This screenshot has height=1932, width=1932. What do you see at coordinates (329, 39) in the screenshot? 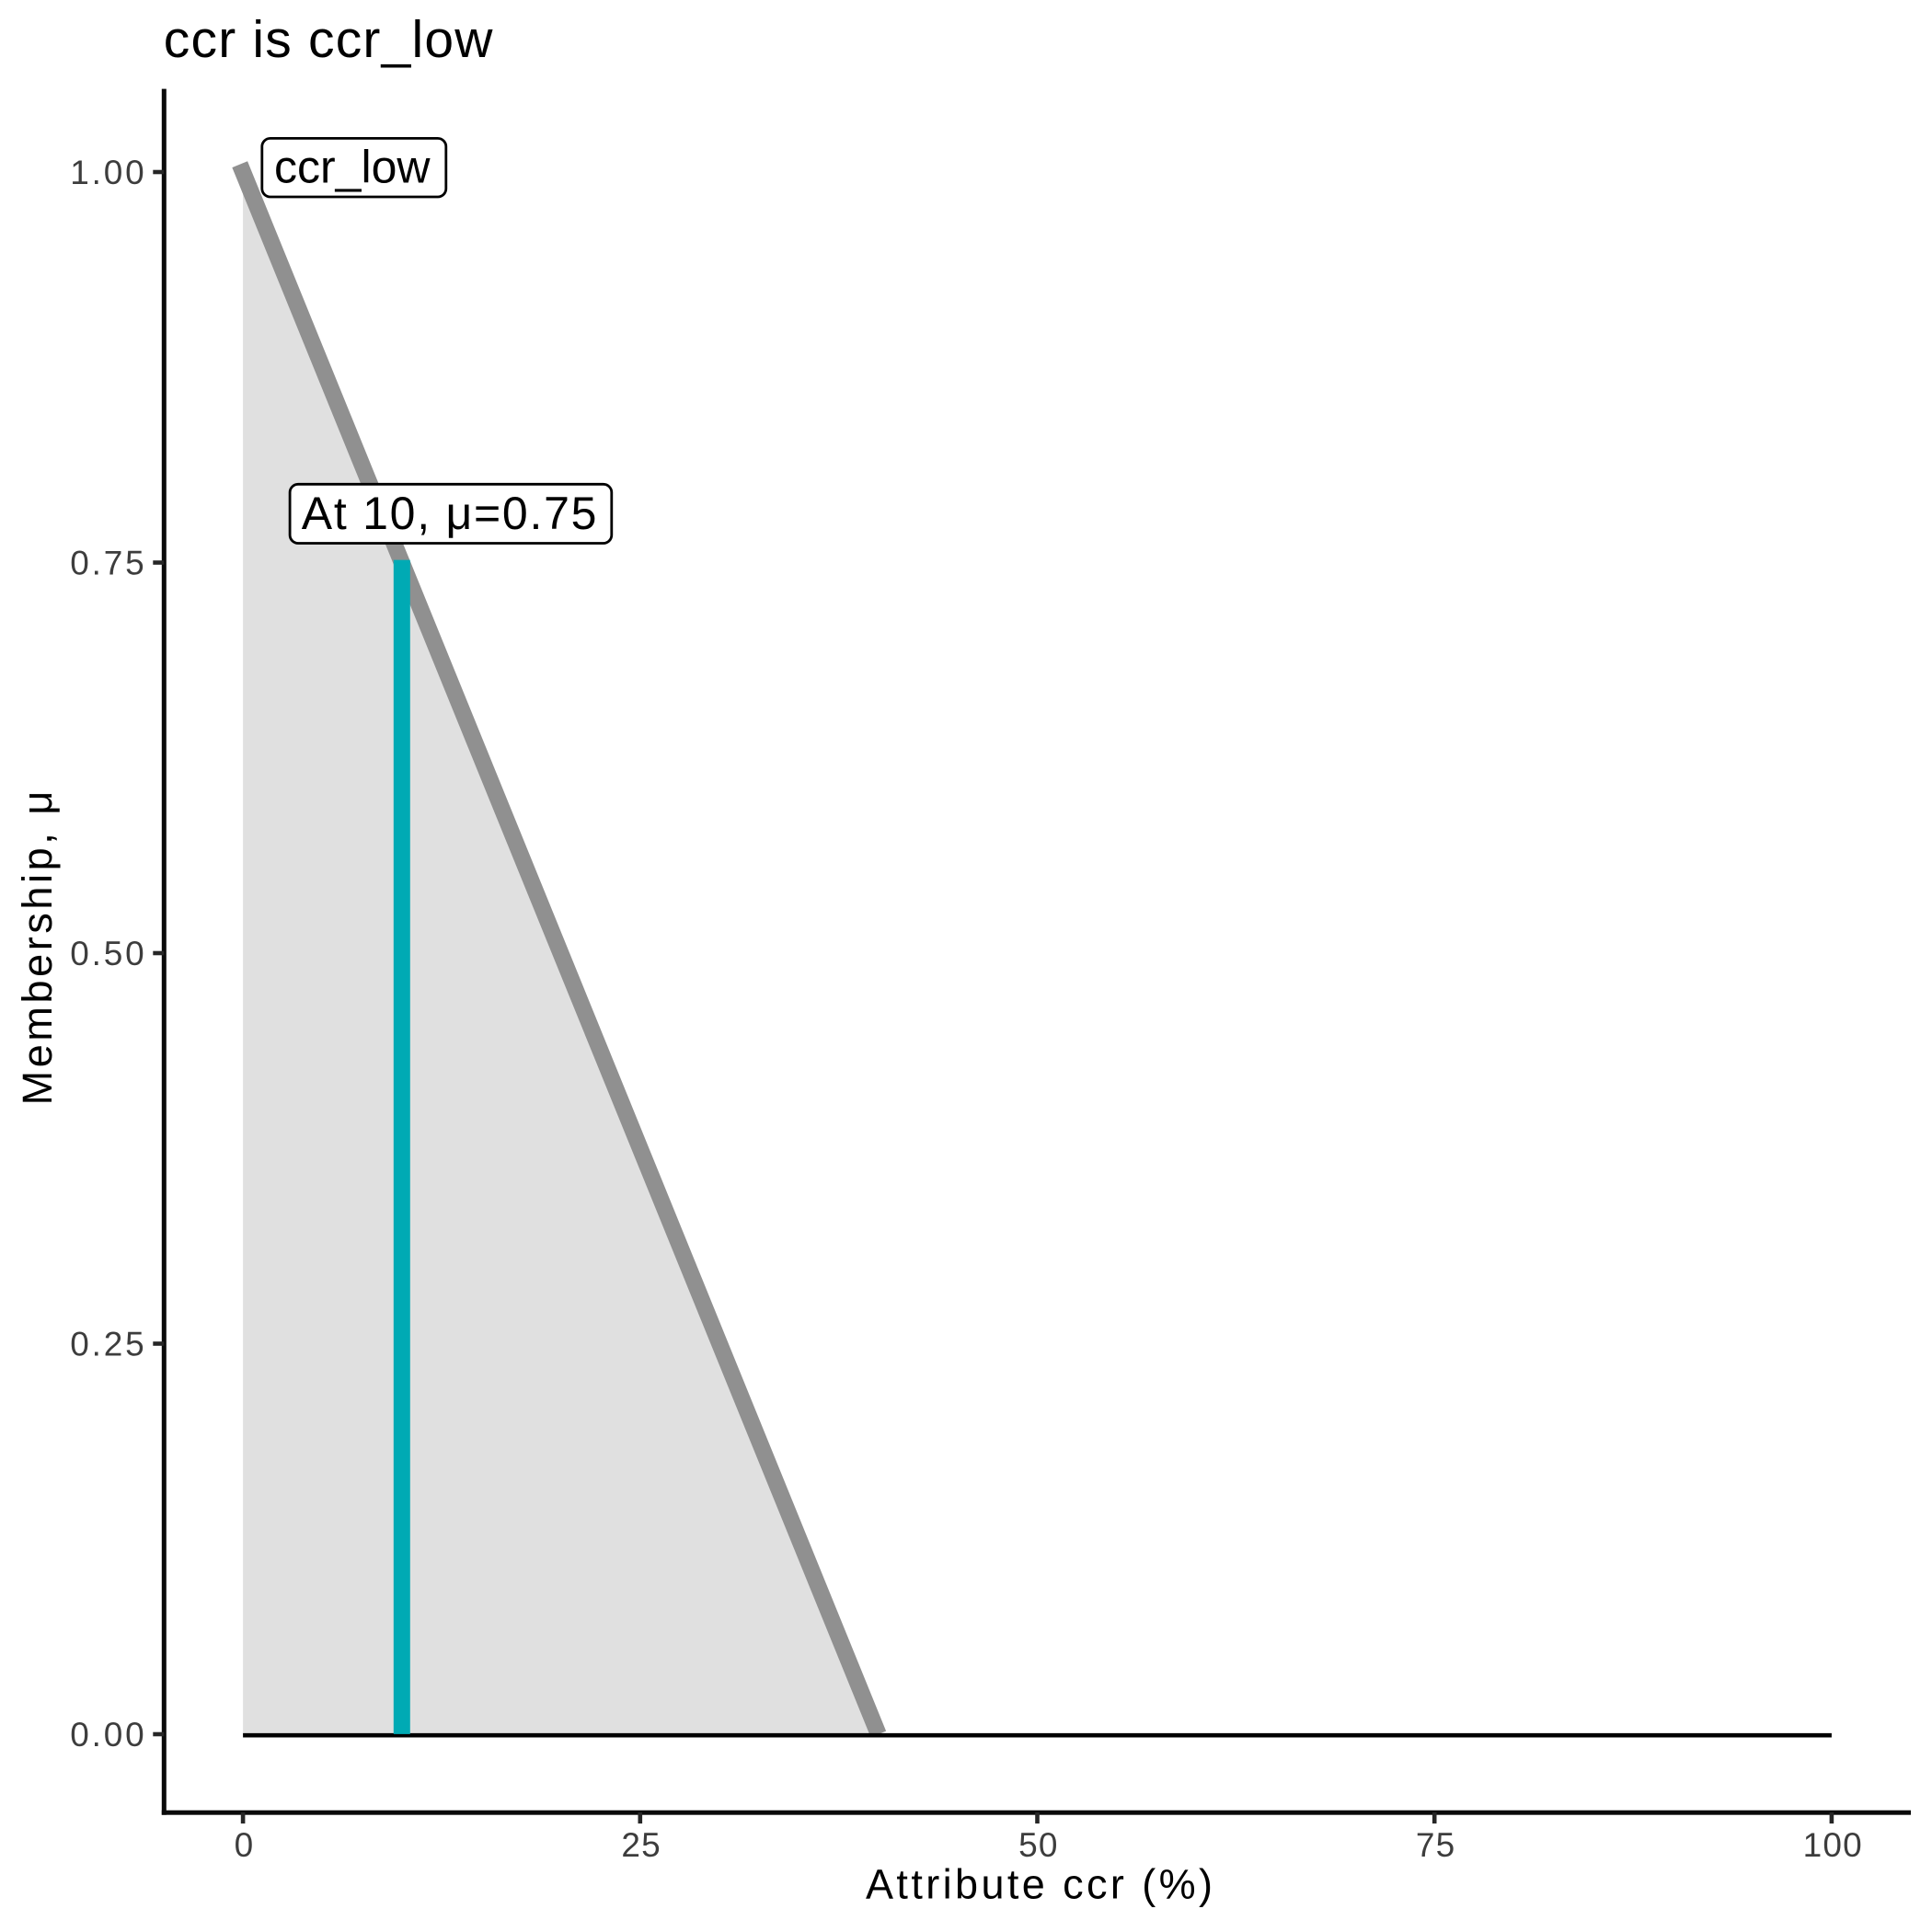
I see `svg-text: ccr is ccr_low` at bounding box center [329, 39].